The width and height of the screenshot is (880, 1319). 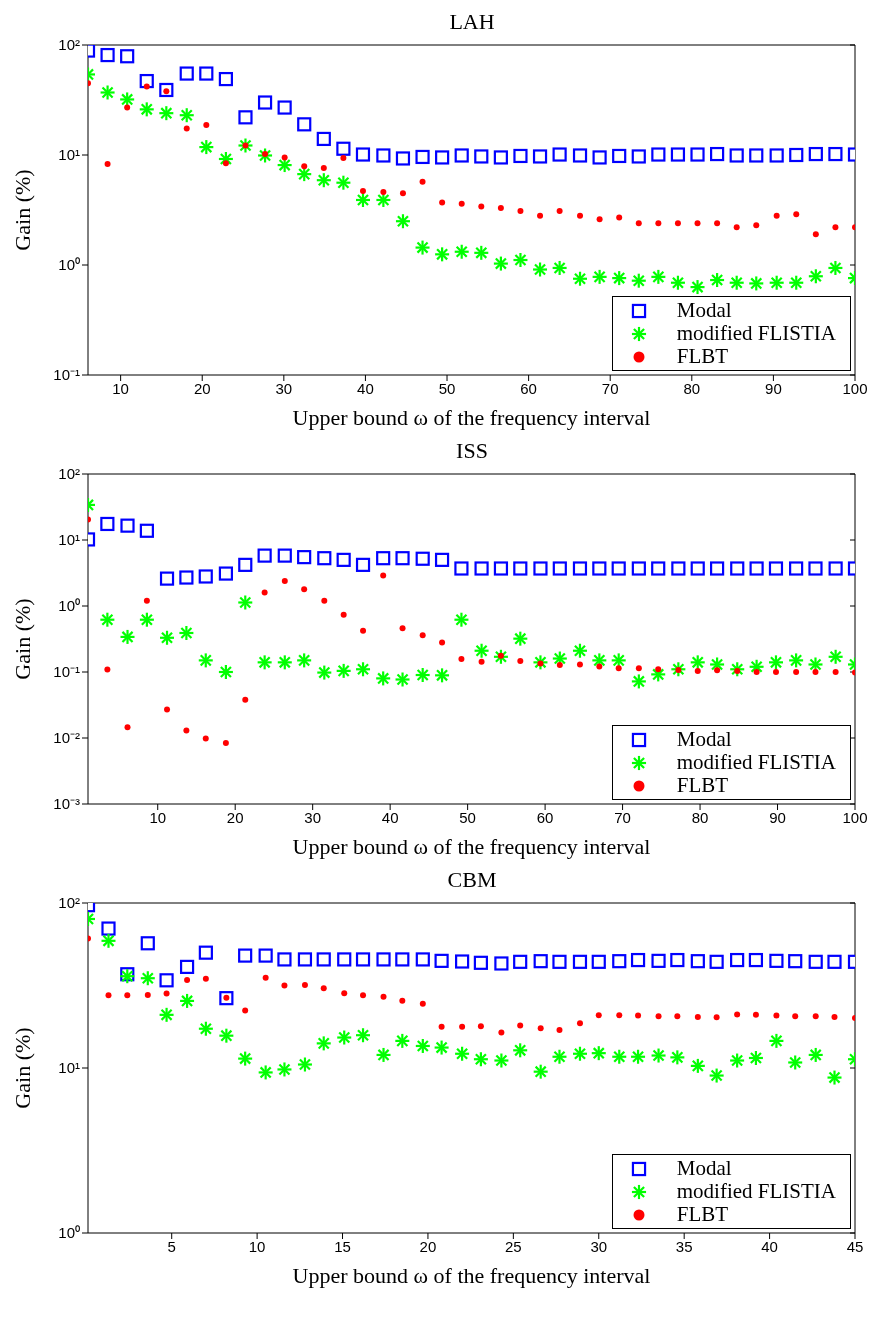 I want to click on x-tick-label: 30, so click(x=284, y=388).